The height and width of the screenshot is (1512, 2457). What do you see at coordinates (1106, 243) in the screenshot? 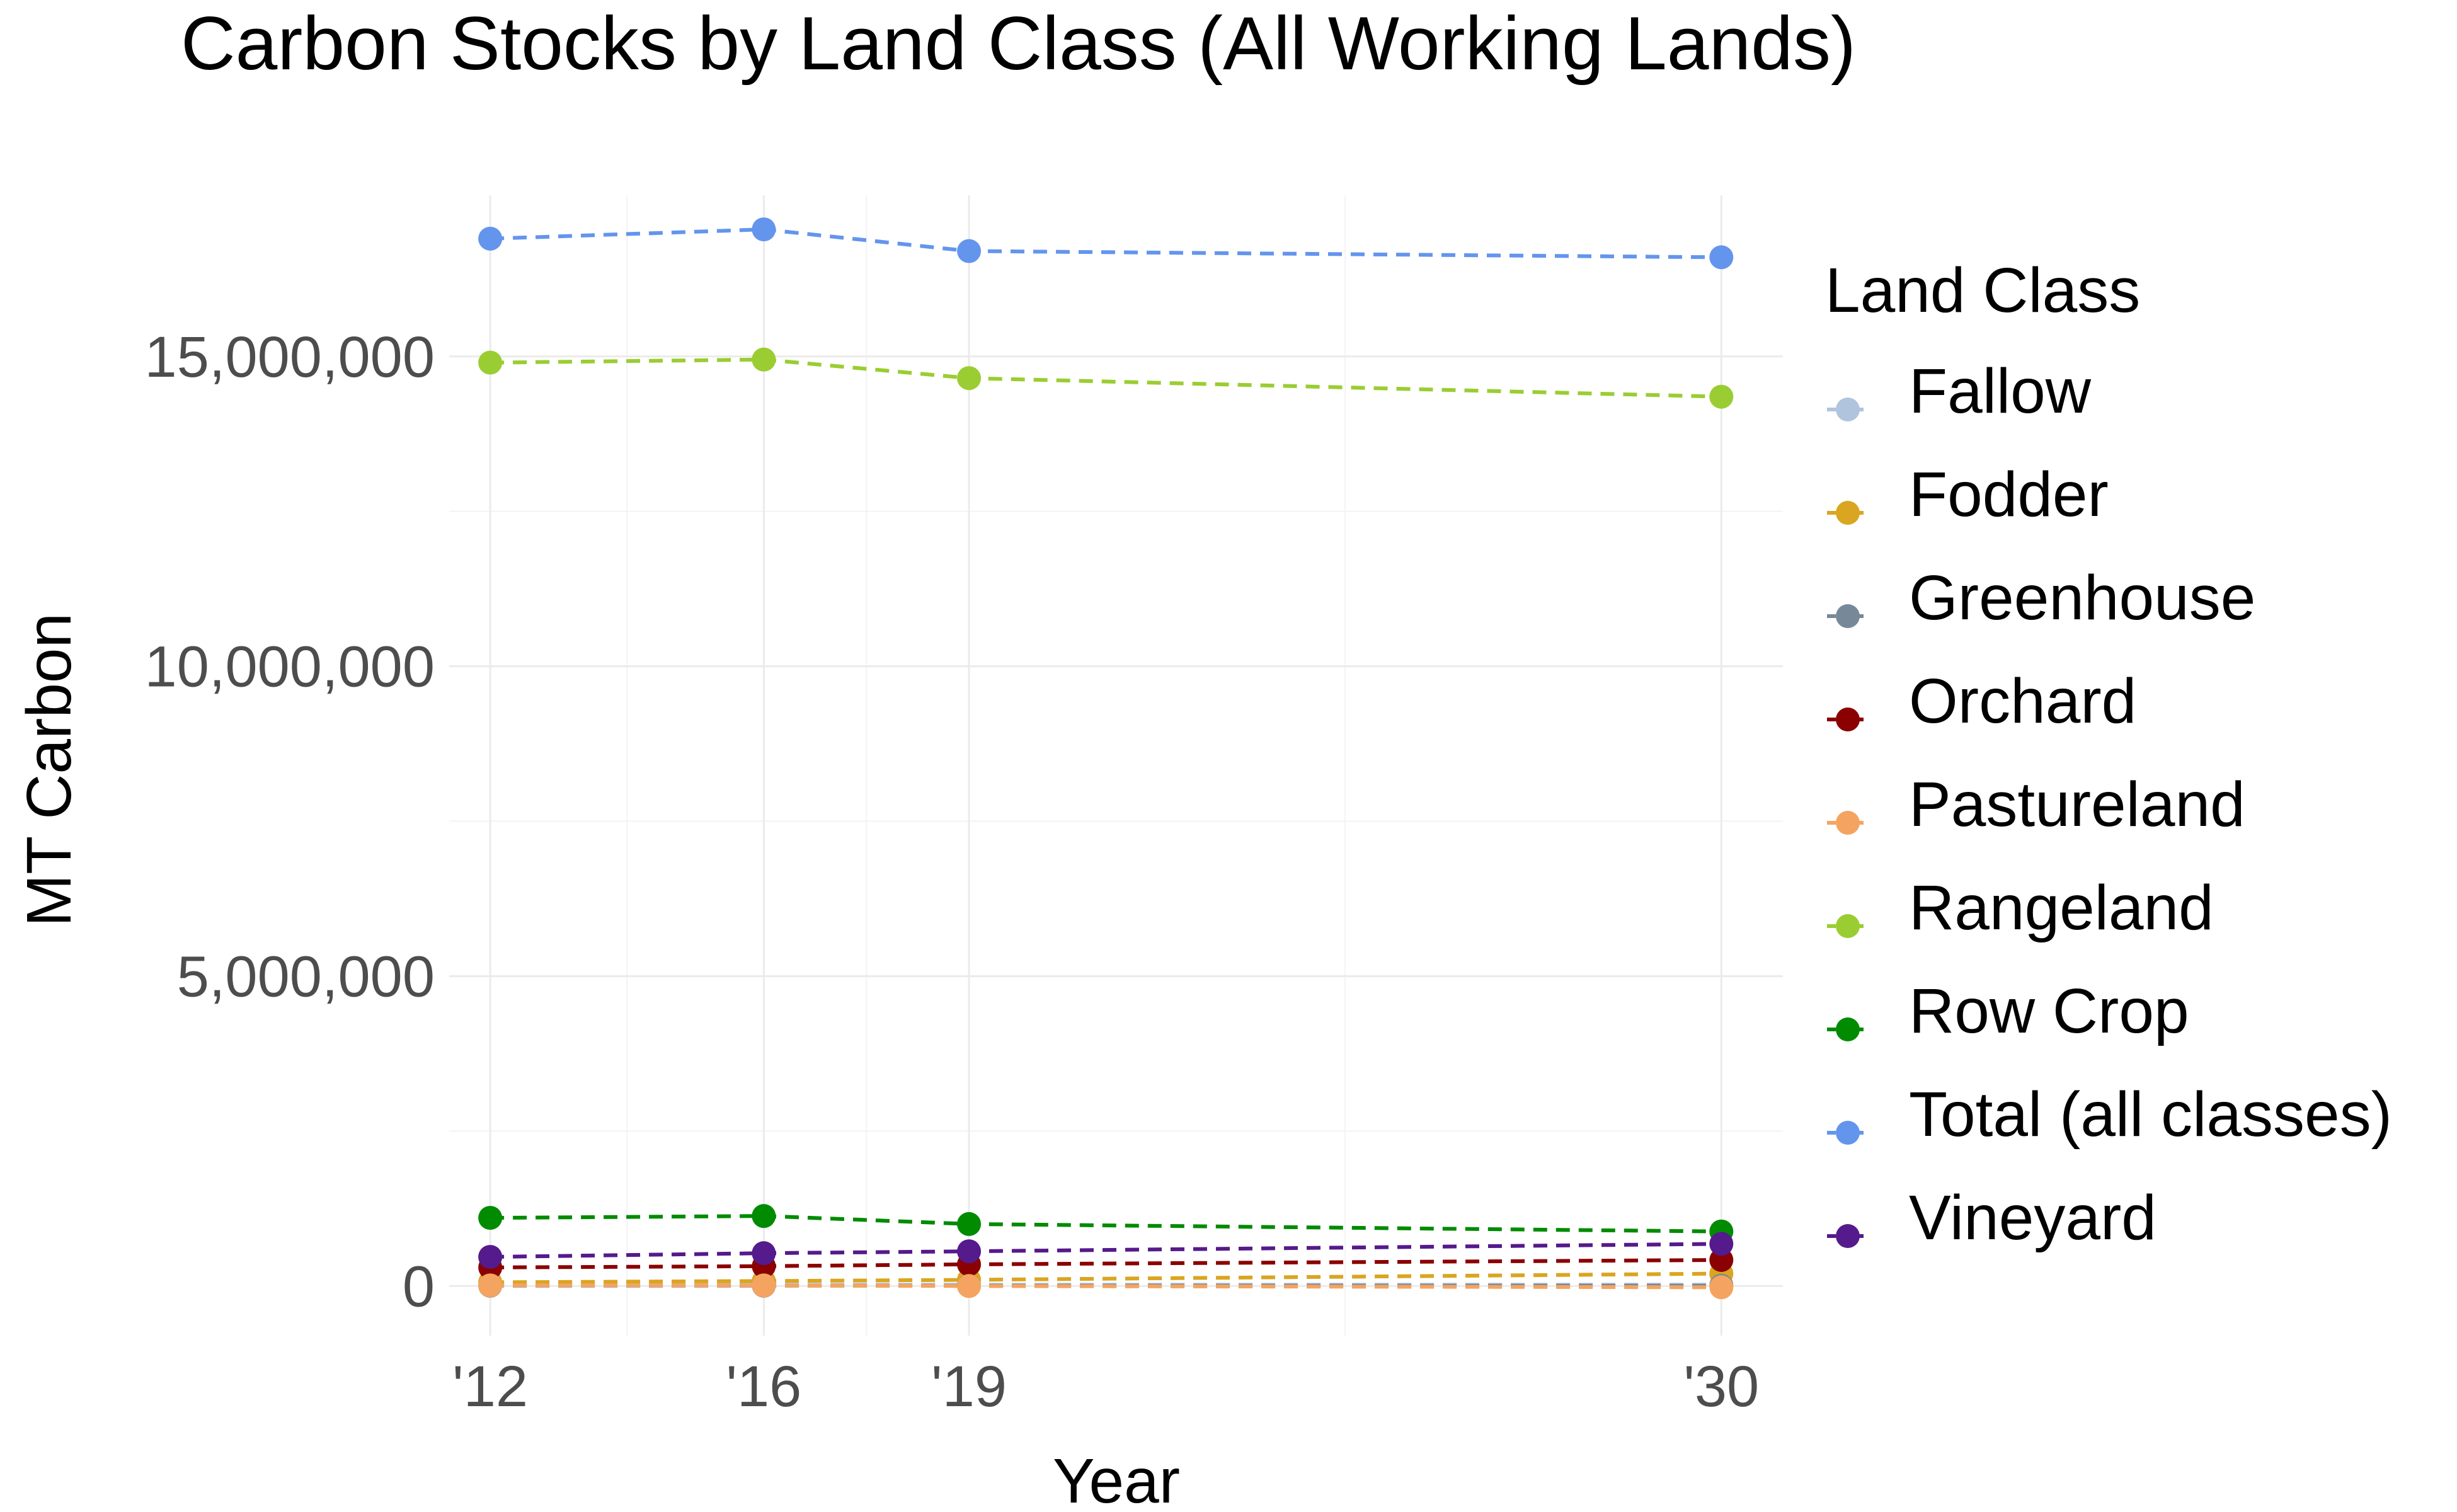
I see `series-line-total-all-classes` at bounding box center [1106, 243].